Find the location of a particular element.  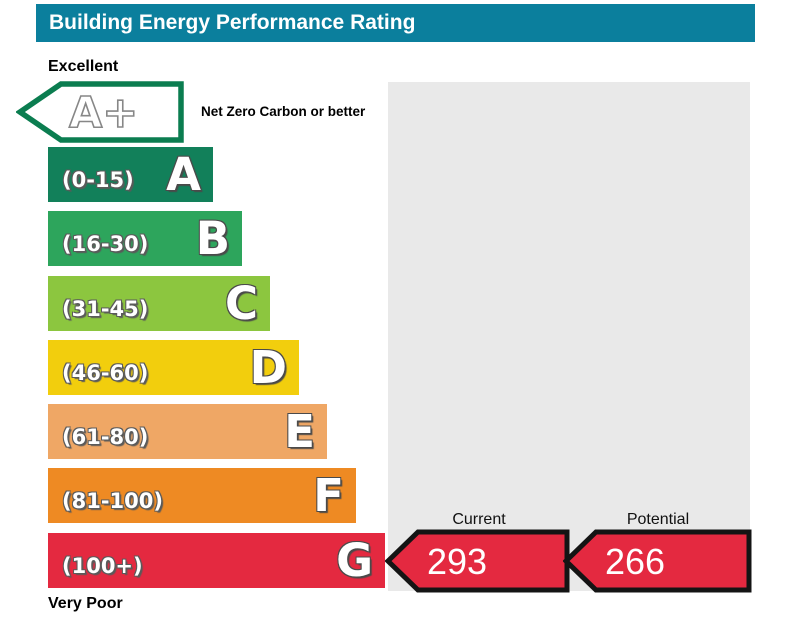

band-d: (46-60) D is located at coordinates (173, 367).